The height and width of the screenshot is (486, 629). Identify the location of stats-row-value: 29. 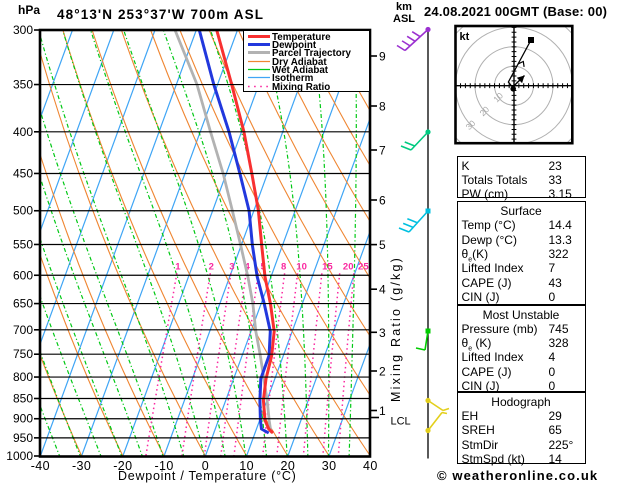
(555, 416).